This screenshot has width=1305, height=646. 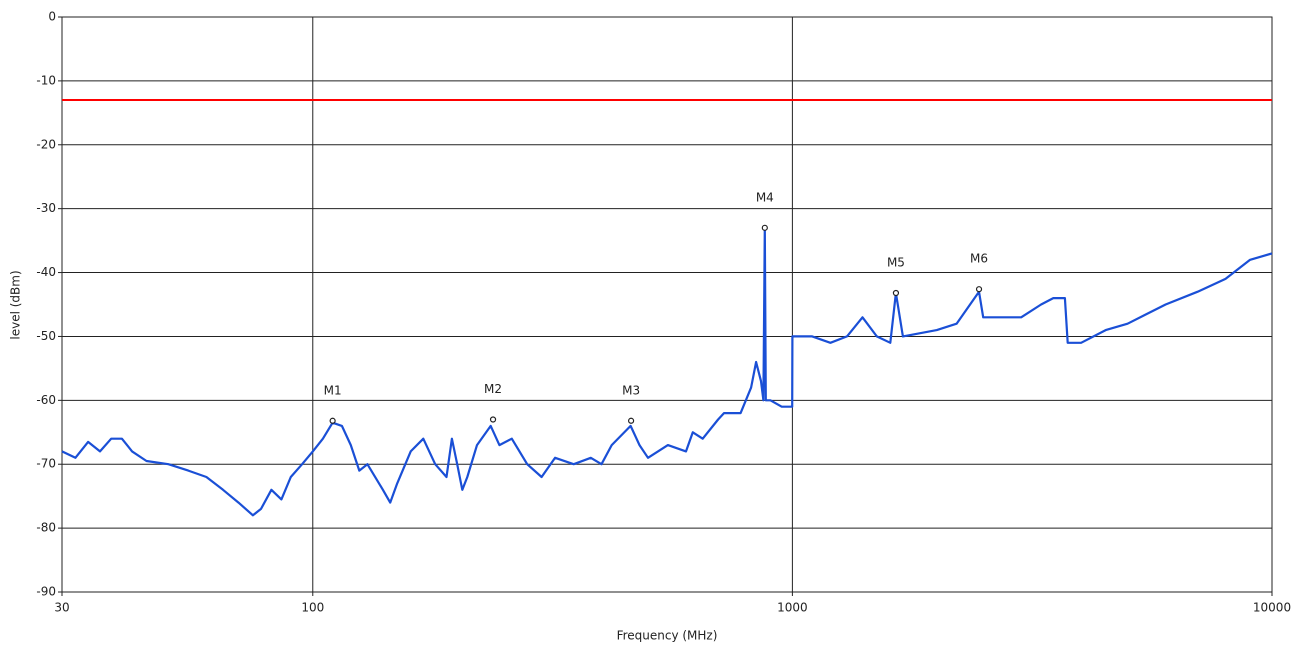 What do you see at coordinates (631, 390) in the screenshot?
I see `marker-label: M3` at bounding box center [631, 390].